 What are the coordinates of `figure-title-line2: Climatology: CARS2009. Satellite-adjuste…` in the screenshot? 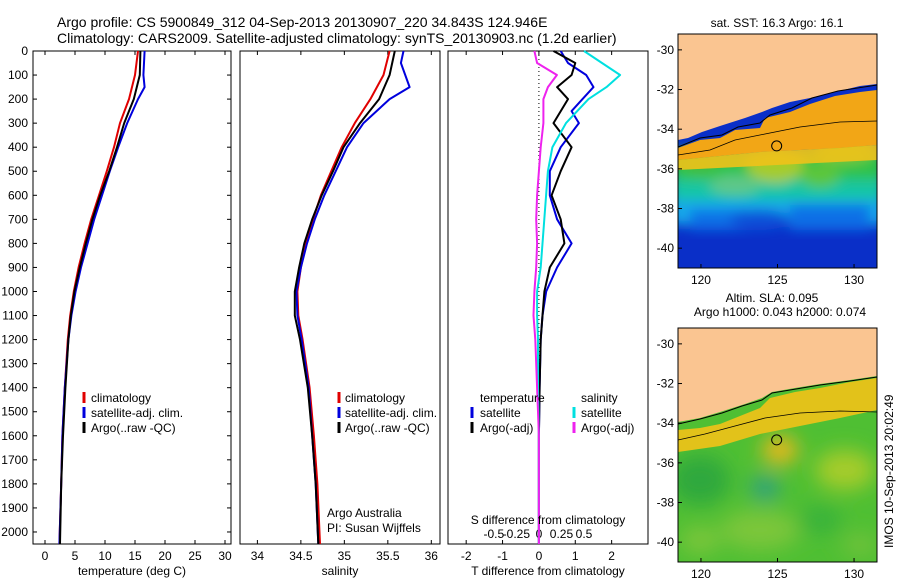 It's located at (337, 38).